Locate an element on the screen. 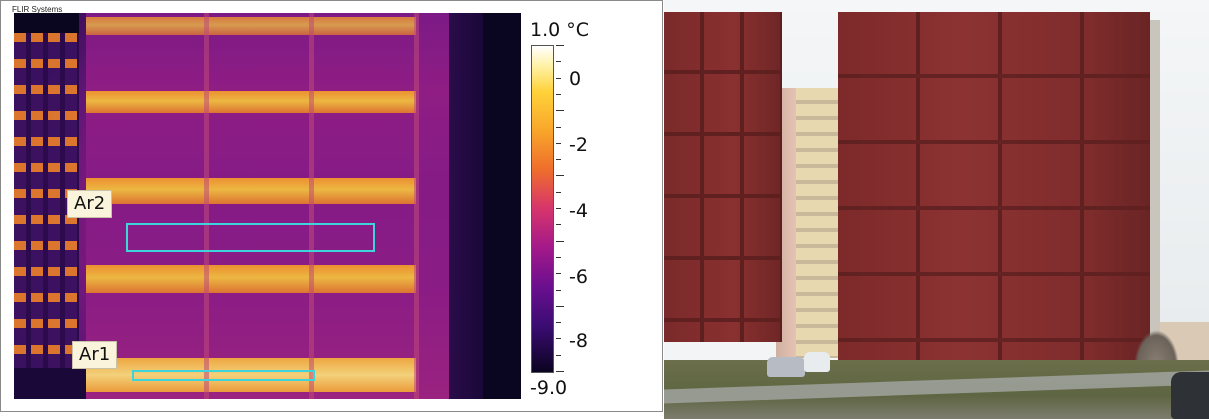 The image size is (1209, 419). thermal-ground-left is located at coordinates (50, 383).